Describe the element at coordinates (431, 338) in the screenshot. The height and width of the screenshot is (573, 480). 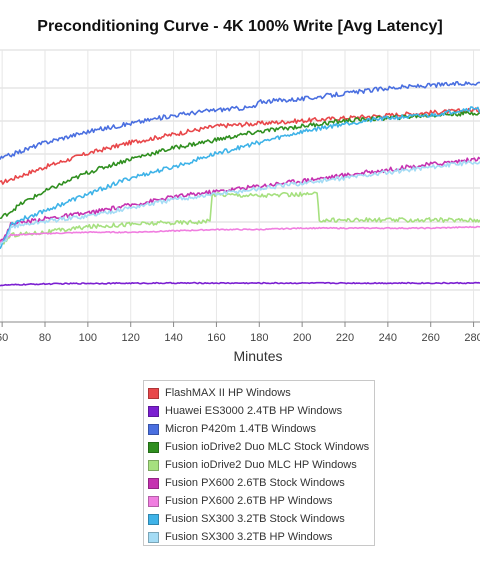
I see `x-tick-label: 260` at that location.